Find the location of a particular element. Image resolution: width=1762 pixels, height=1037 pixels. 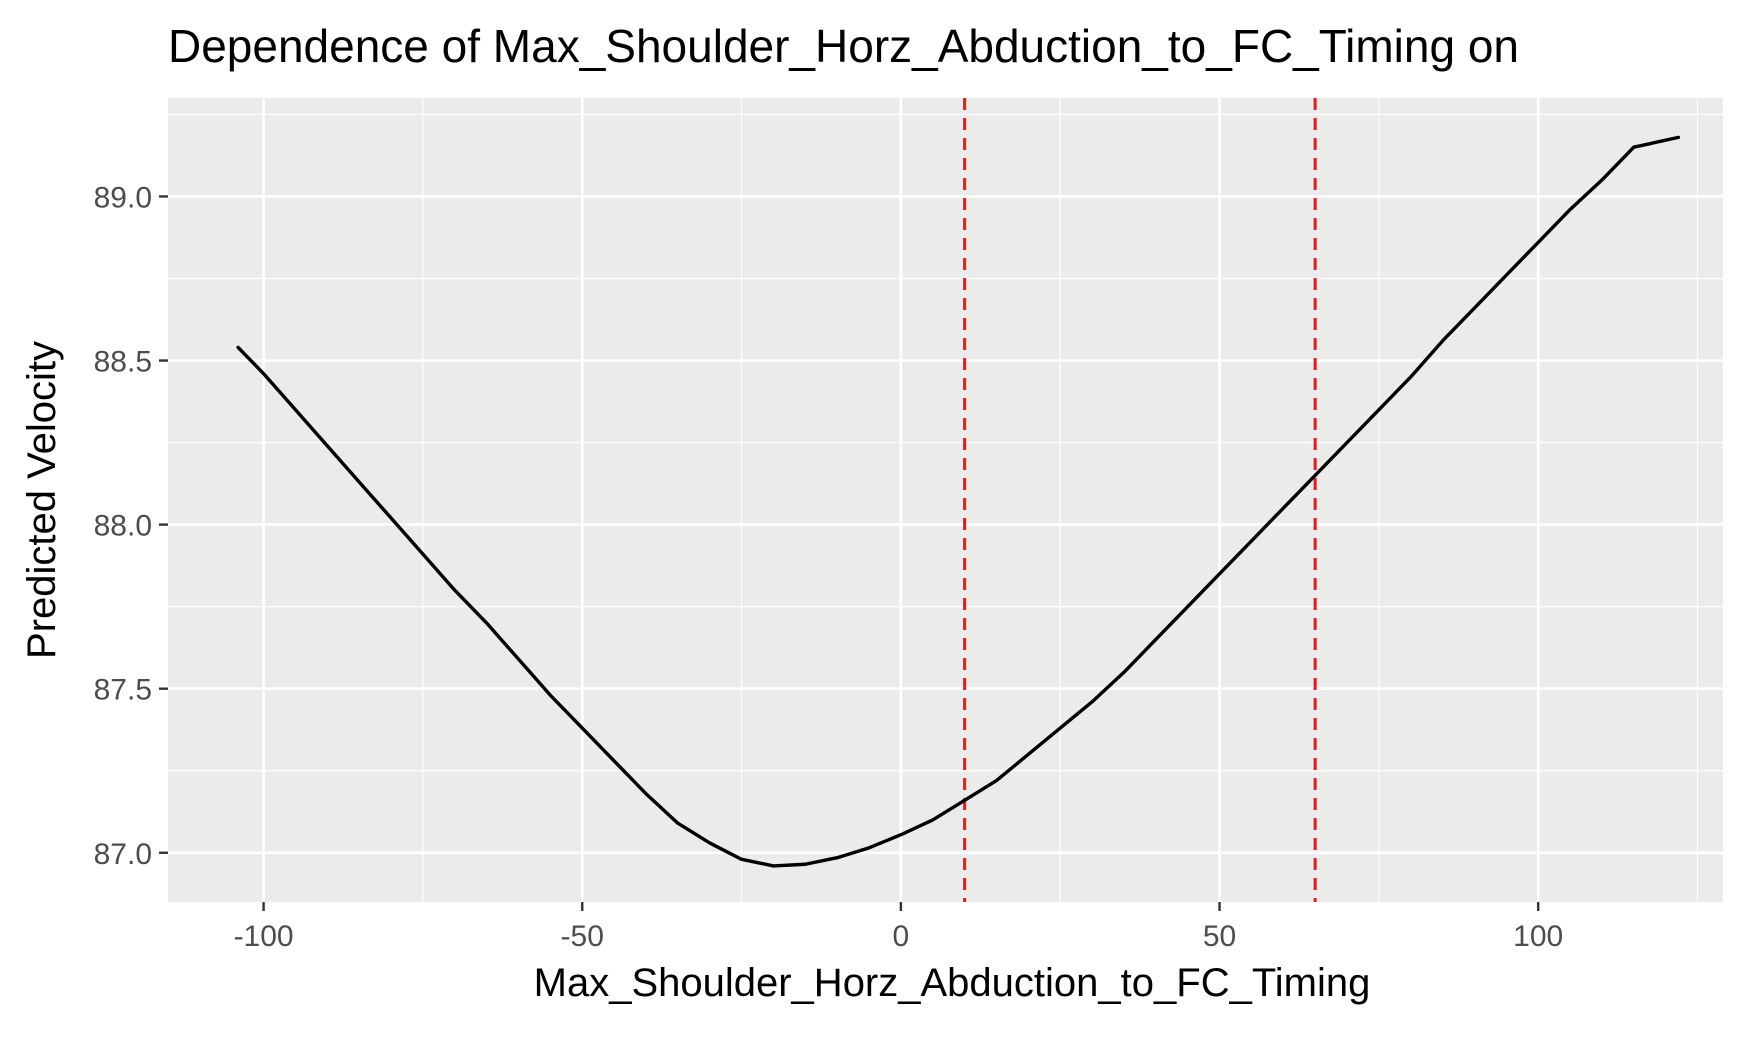

y-tick-label: 89.0 is located at coordinates (123, 197).